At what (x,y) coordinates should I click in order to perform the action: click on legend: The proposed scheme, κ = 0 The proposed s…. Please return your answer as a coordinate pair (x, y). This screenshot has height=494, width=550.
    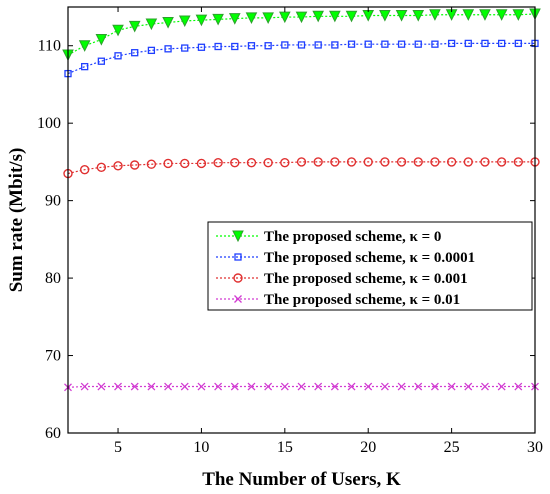
    Looking at the image, I should click on (370, 266).